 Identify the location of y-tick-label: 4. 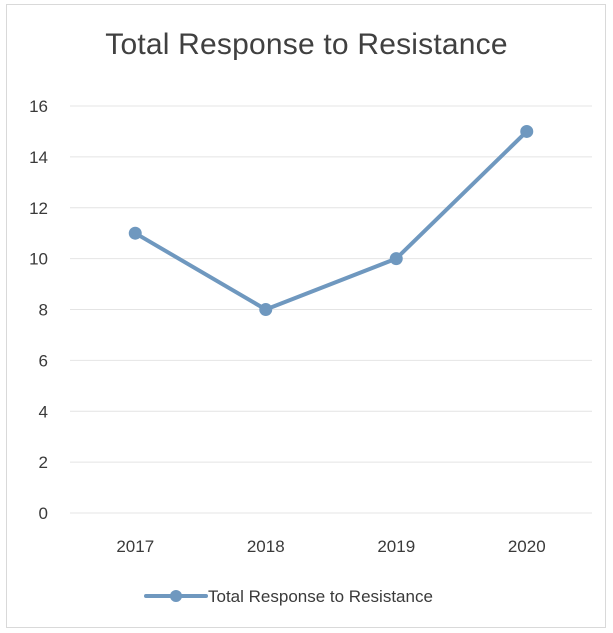
(43, 411).